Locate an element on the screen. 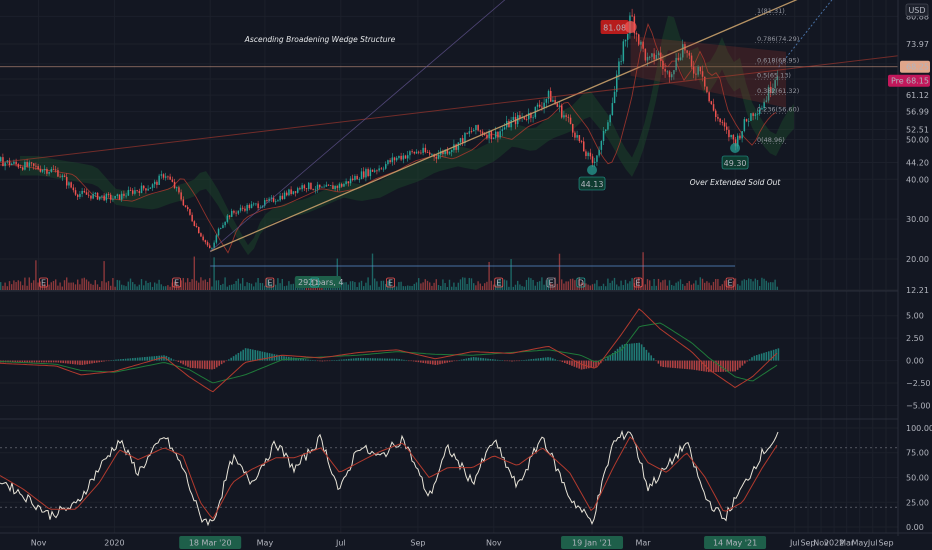 The image size is (932, 550). stoch-tick-label: 0.00 is located at coordinates (915, 527).